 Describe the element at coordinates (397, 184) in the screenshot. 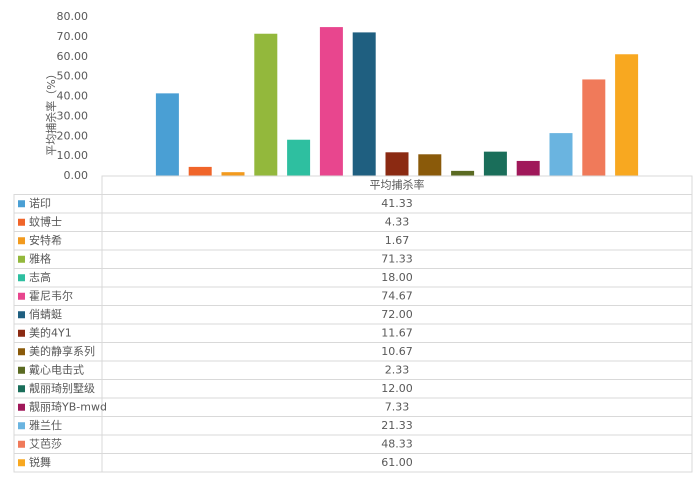

I see `table-header: 平均捕杀率` at that location.